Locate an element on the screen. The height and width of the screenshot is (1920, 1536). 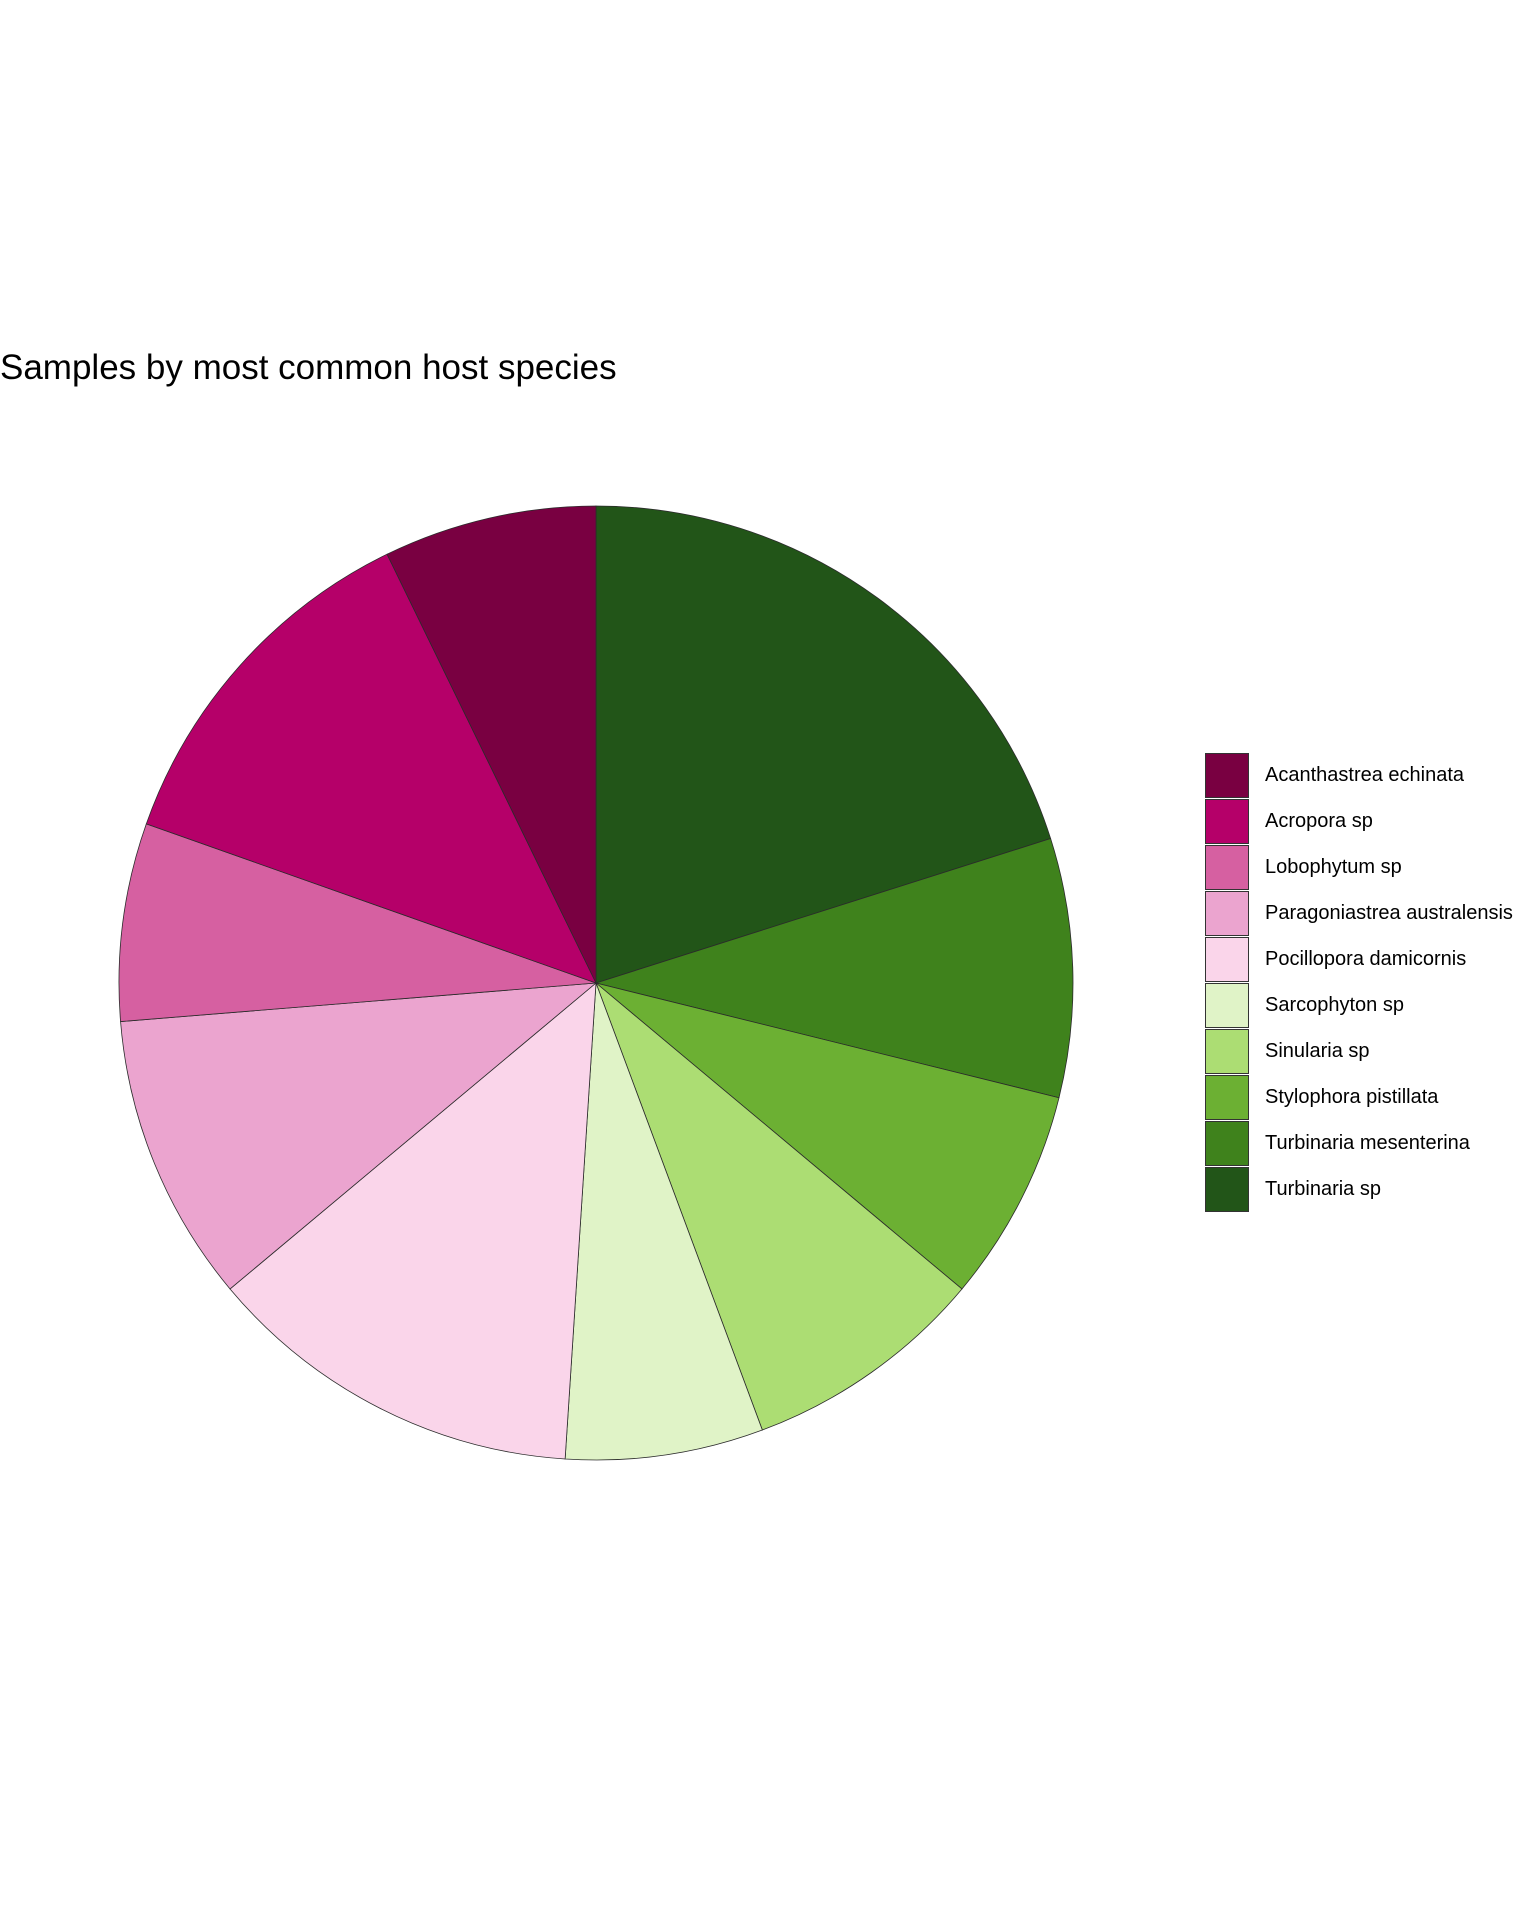
legend-label: Acropora sp is located at coordinates (1319, 821).